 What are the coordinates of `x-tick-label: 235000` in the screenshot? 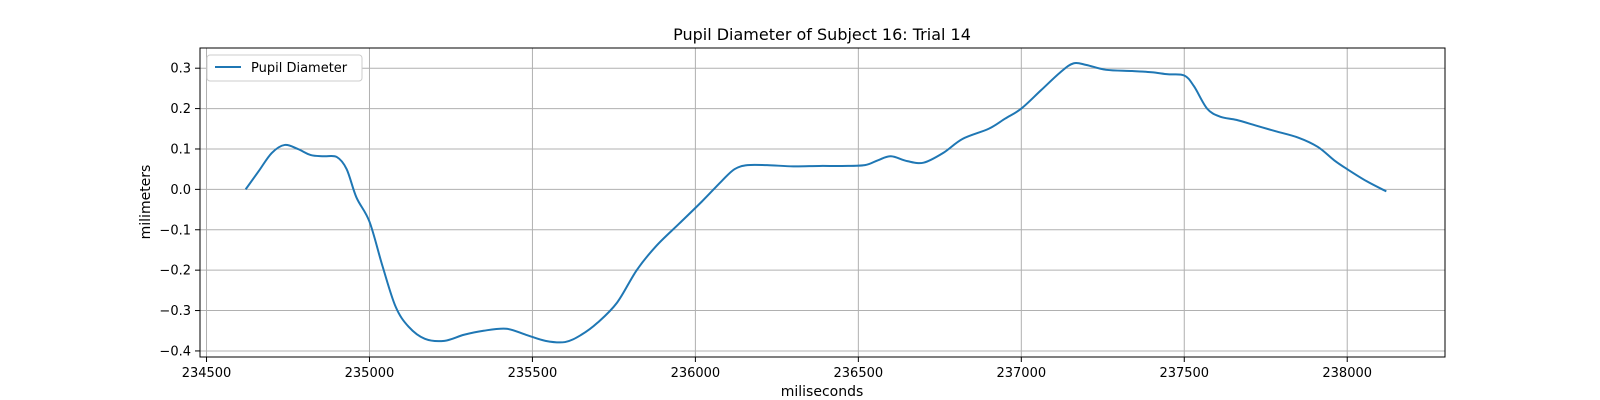 It's located at (370, 373).